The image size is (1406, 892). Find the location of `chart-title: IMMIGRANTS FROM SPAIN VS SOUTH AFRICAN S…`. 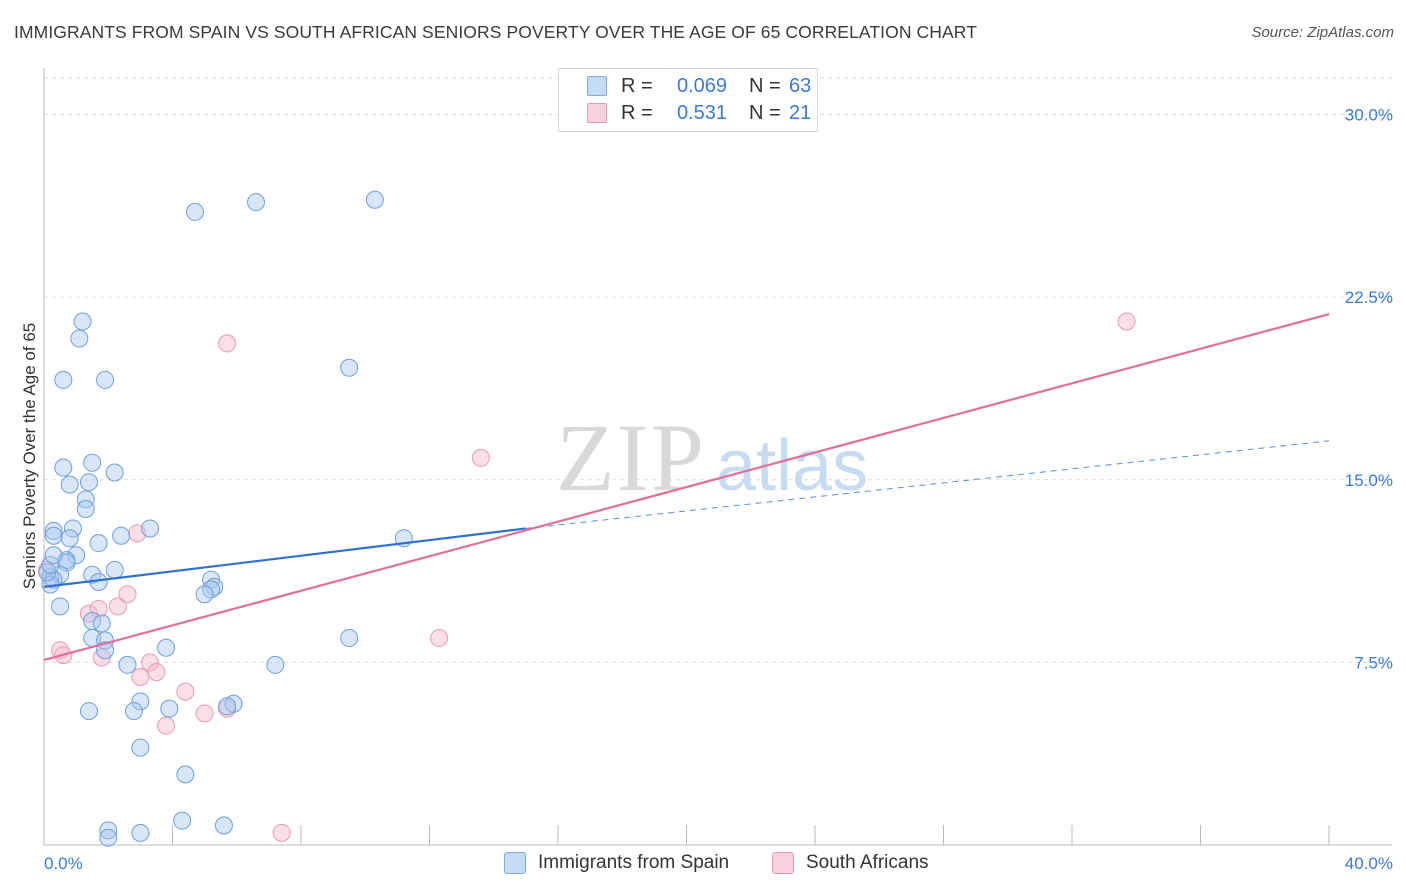

chart-title: IMMIGRANTS FROM SPAIN VS SOUTH AFRICAN S… is located at coordinates (496, 32).